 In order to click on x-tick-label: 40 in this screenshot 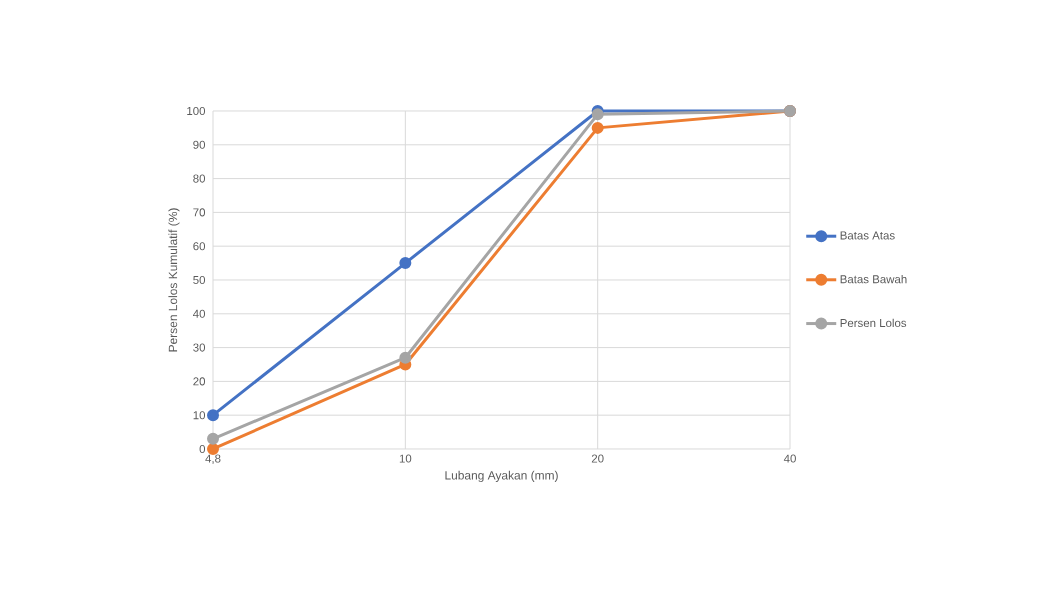, I will do `click(789, 458)`.